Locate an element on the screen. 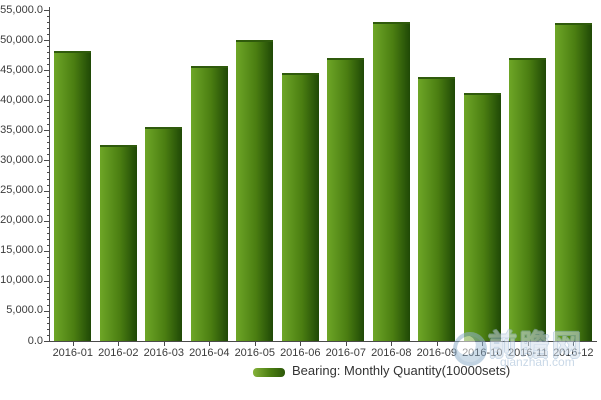  y-axis-label: 10,000.0 is located at coordinates (21, 280).